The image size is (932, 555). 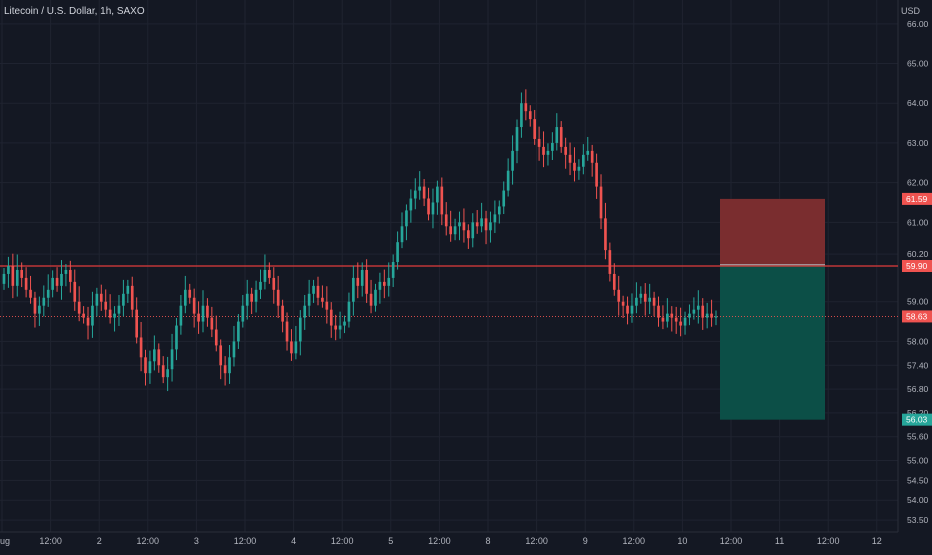 I want to click on y-tick-label: 62.00, so click(x=918, y=183).